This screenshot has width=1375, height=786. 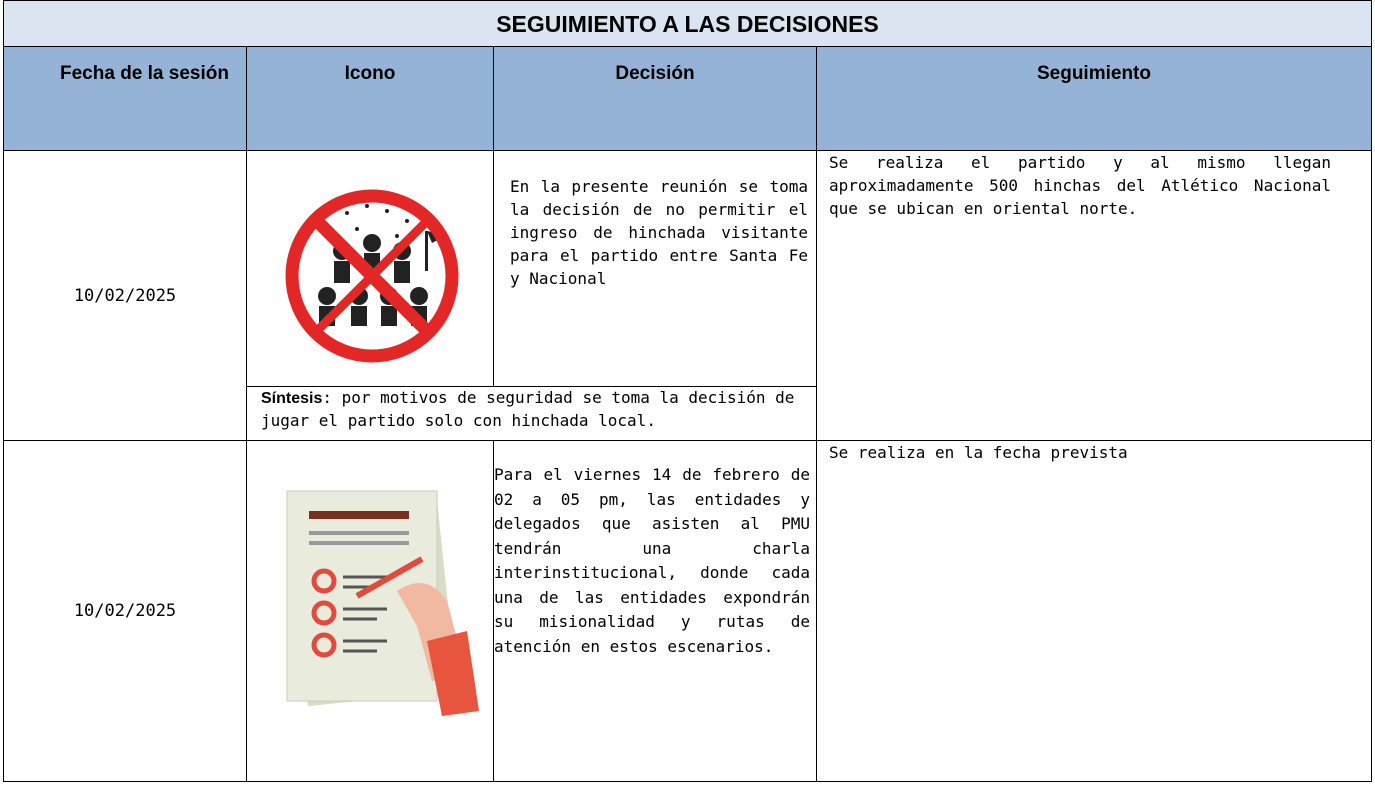 I want to click on header-cell: Icono, so click(x=370, y=98).